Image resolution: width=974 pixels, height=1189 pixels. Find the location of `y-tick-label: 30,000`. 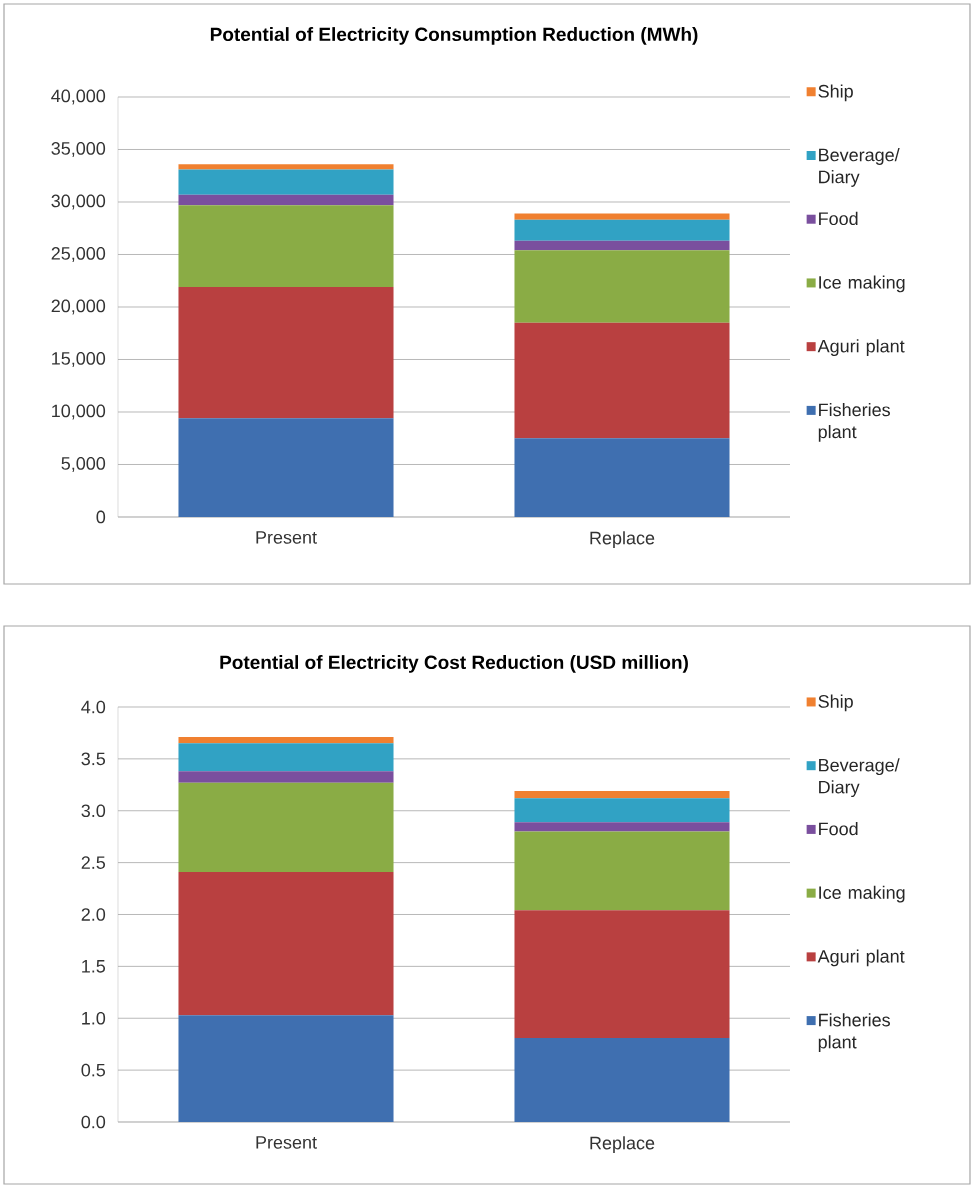

y-tick-label: 30,000 is located at coordinates (78, 202).